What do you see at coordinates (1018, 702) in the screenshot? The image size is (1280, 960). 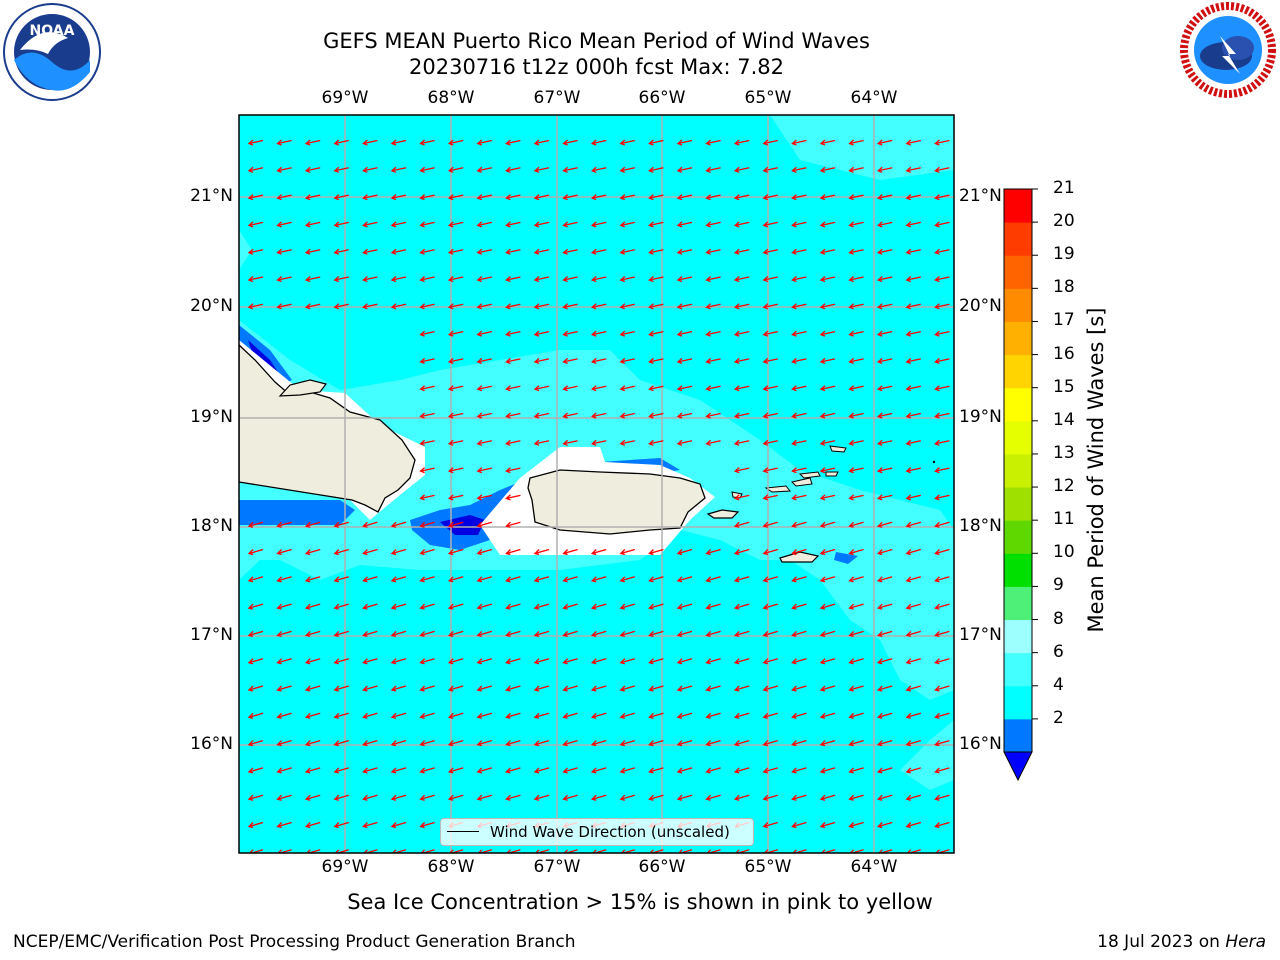 I see `colorbar-segment` at bounding box center [1018, 702].